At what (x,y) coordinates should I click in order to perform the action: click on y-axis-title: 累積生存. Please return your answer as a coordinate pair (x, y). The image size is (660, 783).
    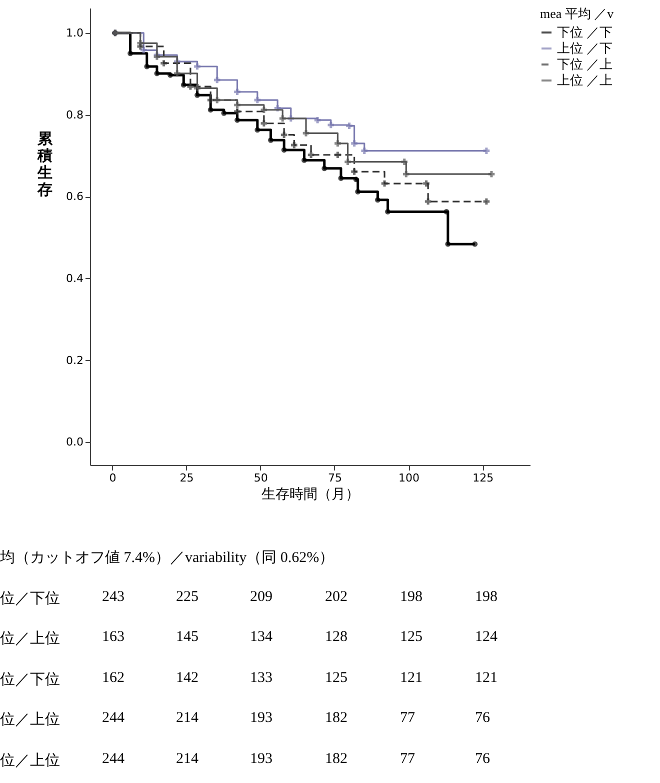
    Looking at the image, I should click on (45, 164).